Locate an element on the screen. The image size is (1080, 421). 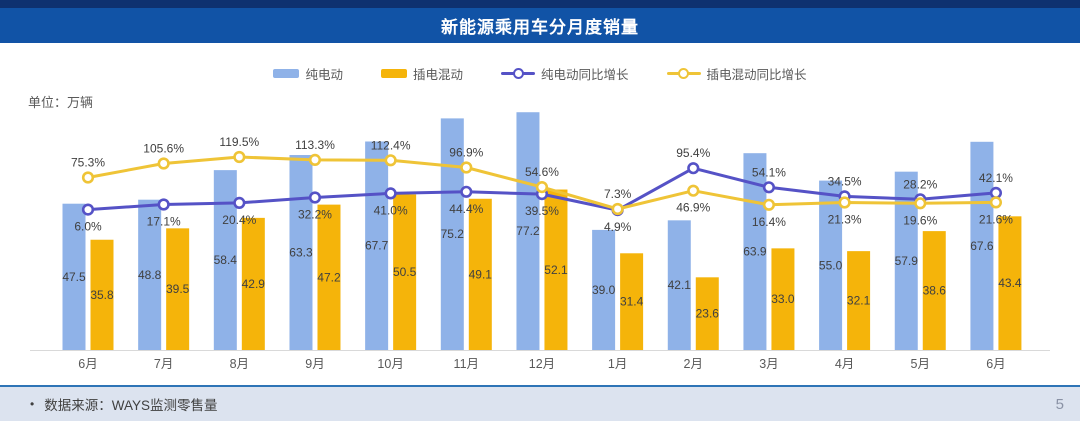
phev-yoy-pct-label: 119.5% is located at coordinates (239, 142).